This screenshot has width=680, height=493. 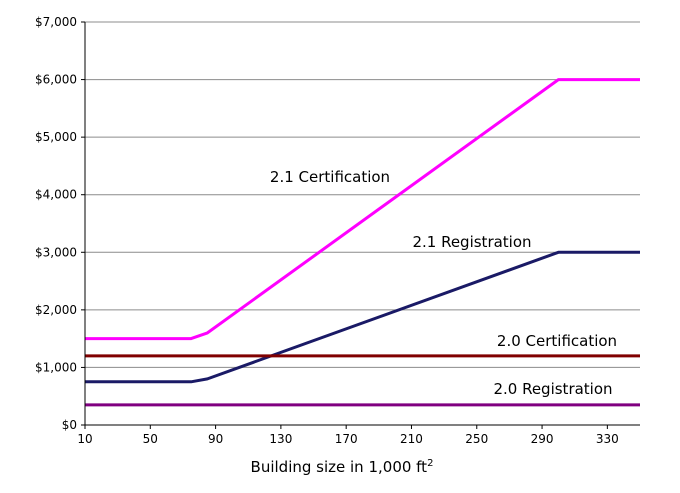 What do you see at coordinates (557, 341) in the screenshot?
I see `series-label-3: 2.0 Certification` at bounding box center [557, 341].